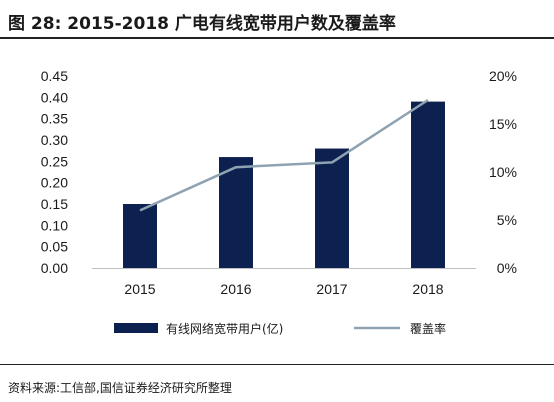  What do you see at coordinates (503, 76) in the screenshot?
I see `right-tick-label: 20%` at bounding box center [503, 76].